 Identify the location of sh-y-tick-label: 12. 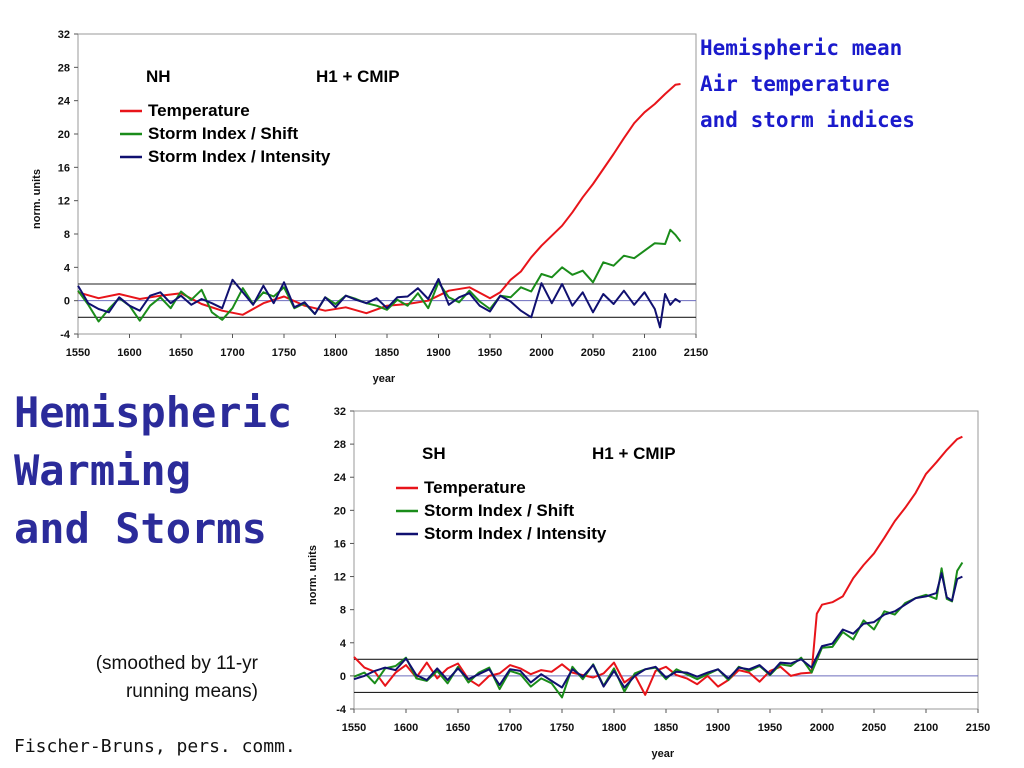
(340, 578).